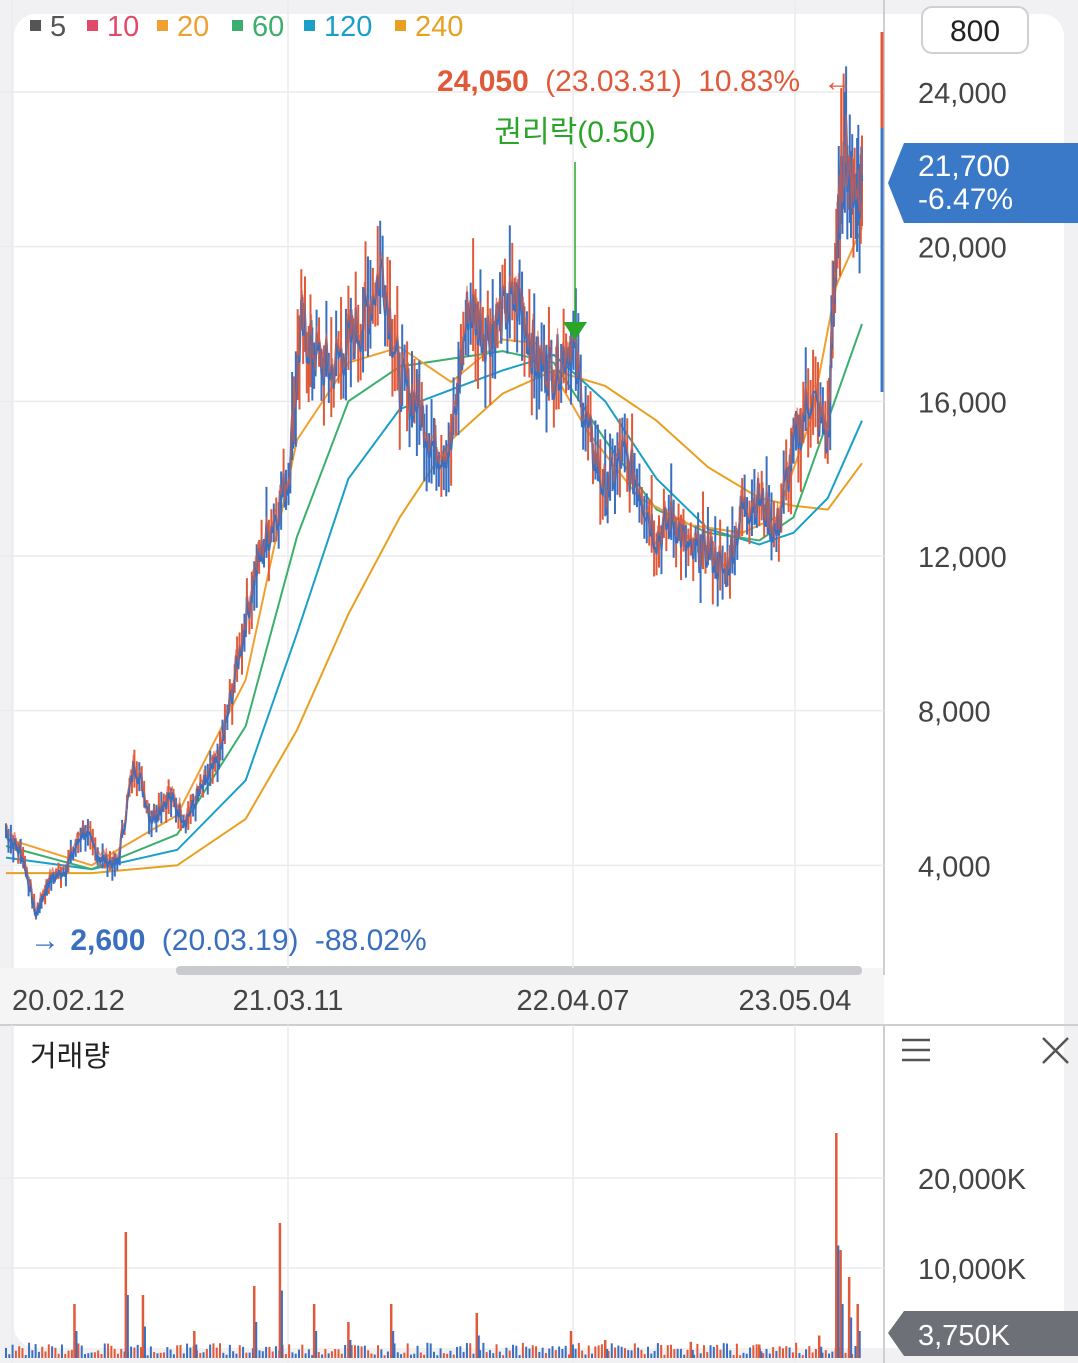  Describe the element at coordinates (519, 970) in the screenshot. I see `horizontal-scrollbar` at that location.